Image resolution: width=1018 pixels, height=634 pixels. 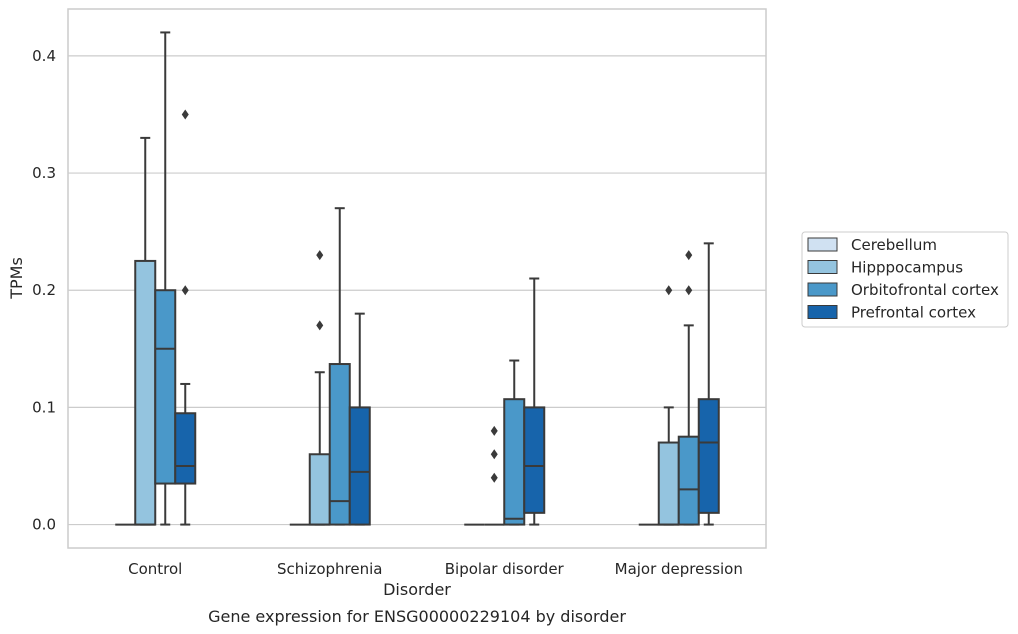 I want to click on y-tick-label: 0.1, so click(x=44, y=407).